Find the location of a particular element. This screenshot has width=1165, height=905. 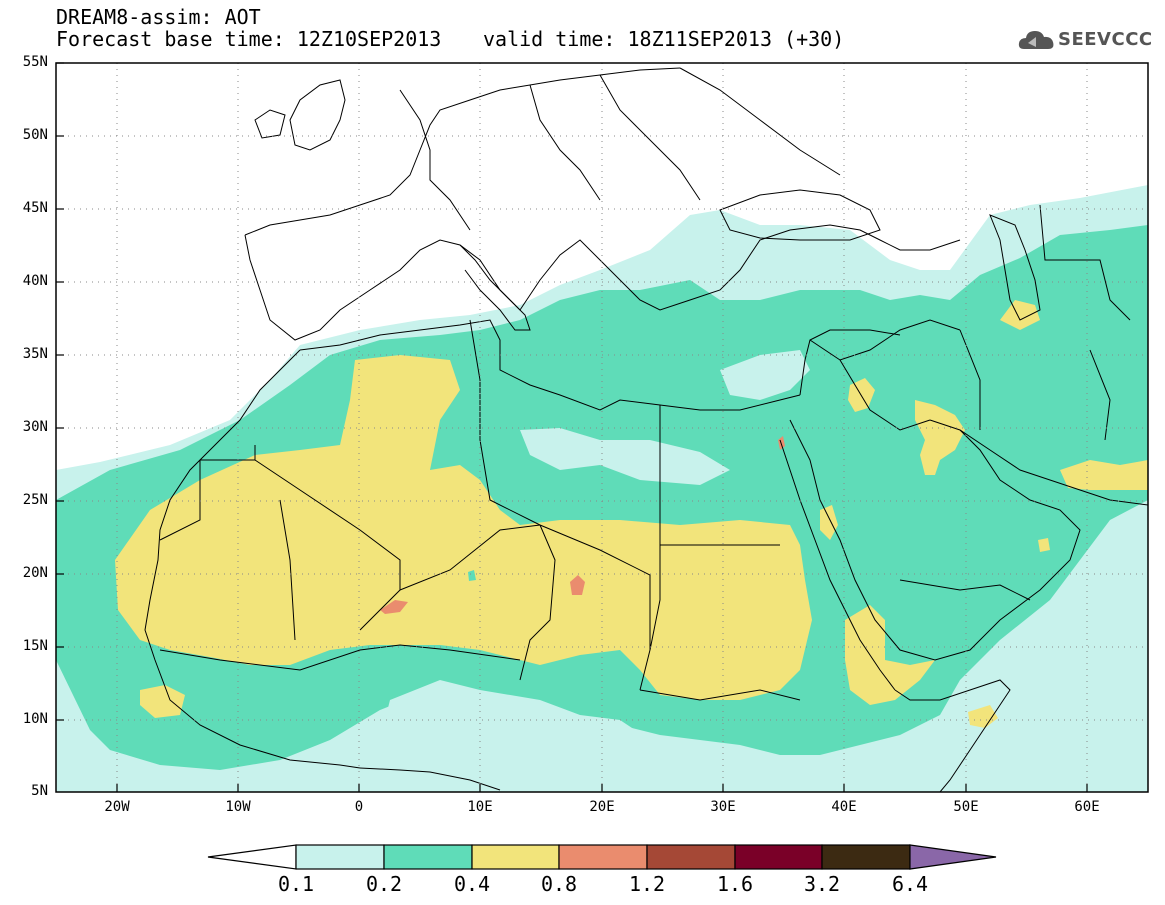

horn-coast is located at coordinates (952, 735).